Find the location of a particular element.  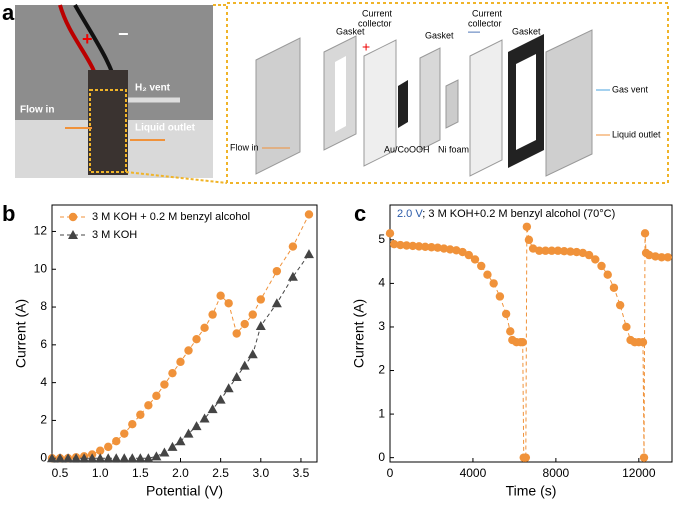

x-tick-label: 3.5 is located at coordinates (301, 473).